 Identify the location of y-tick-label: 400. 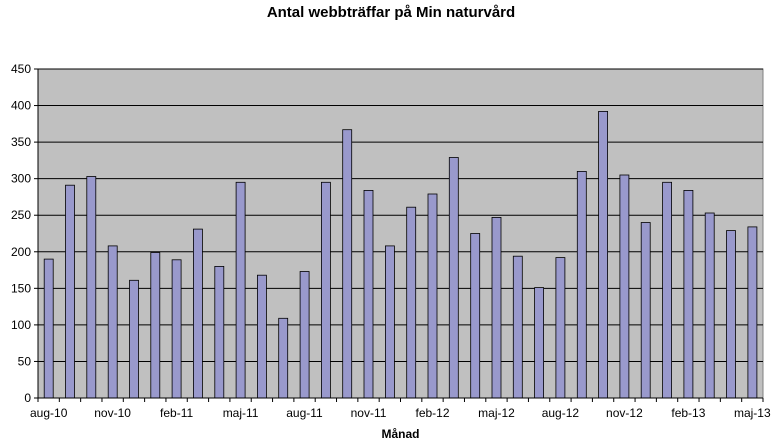
(21, 106).